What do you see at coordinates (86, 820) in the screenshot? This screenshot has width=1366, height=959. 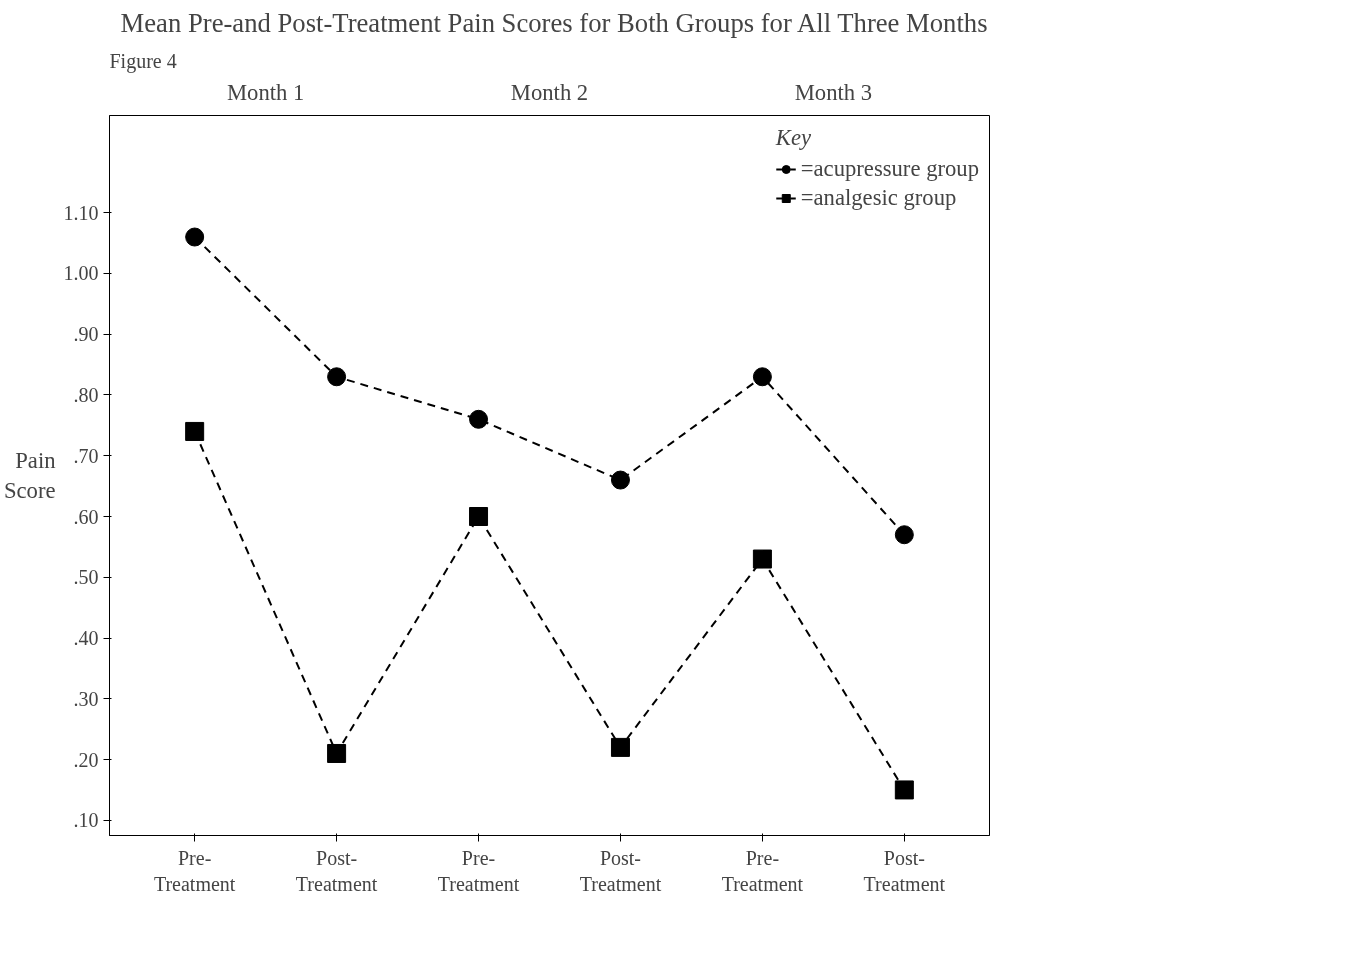 I see `y-tick-label: .10` at bounding box center [86, 820].